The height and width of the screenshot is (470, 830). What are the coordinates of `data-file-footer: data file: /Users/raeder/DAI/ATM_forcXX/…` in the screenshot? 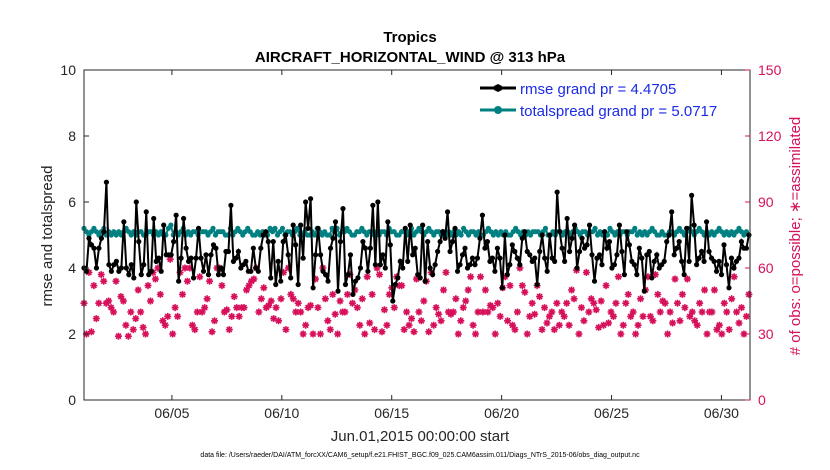 It's located at (420, 455).